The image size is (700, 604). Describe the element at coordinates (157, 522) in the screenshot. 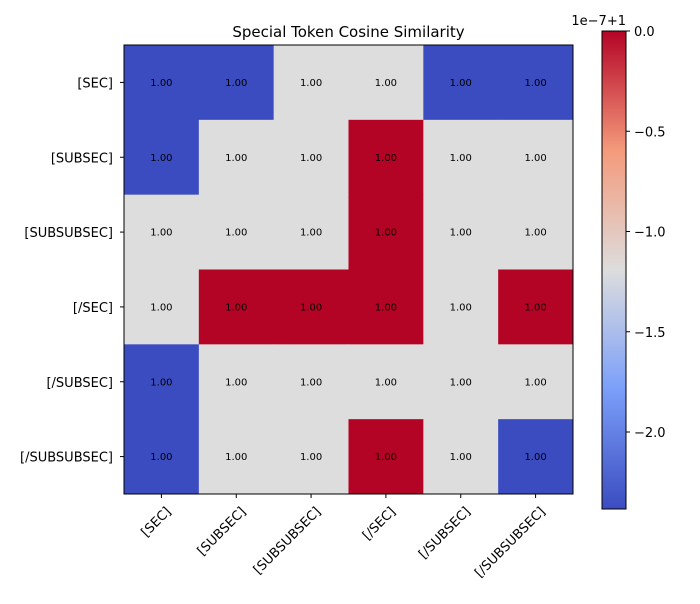

I see `x-tick-label: [SEC]` at that location.